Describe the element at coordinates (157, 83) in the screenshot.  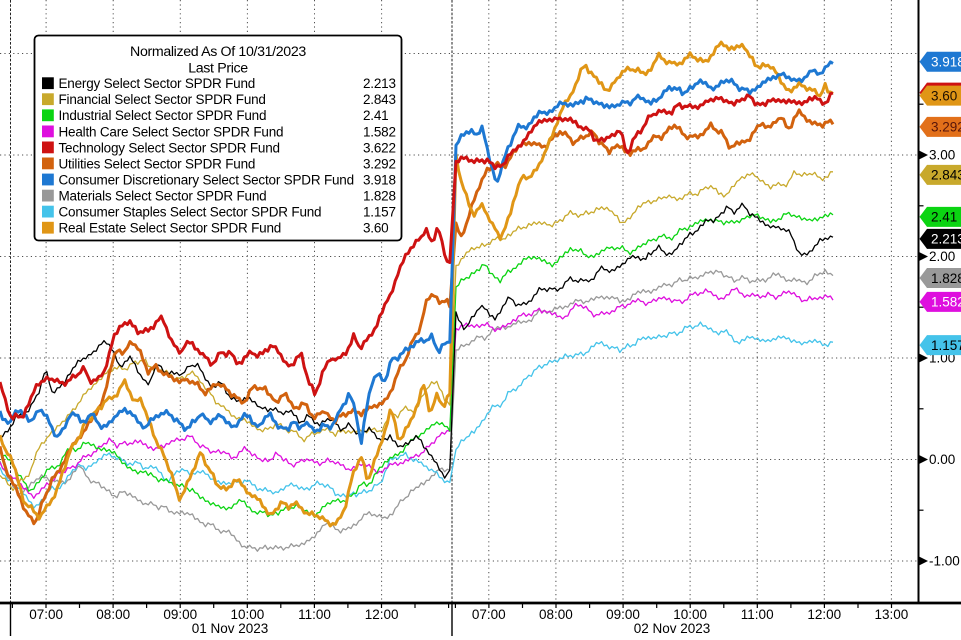
I see `svg-text: Energy Select Sector SPDR Fund` at that location.